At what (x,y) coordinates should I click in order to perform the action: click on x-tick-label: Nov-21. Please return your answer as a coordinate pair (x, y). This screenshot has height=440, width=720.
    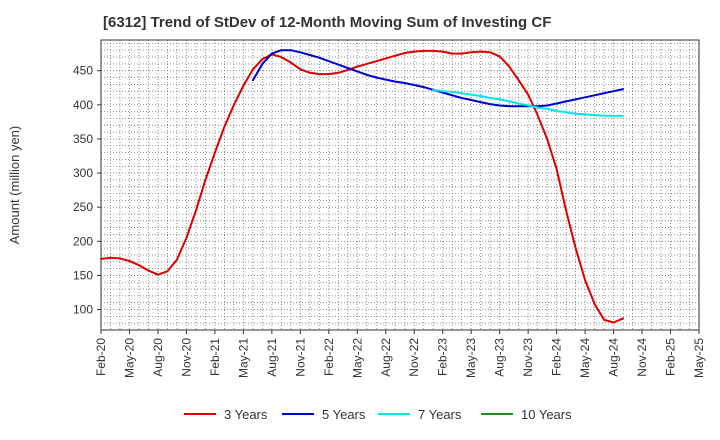
    Looking at the image, I should click on (300, 357).